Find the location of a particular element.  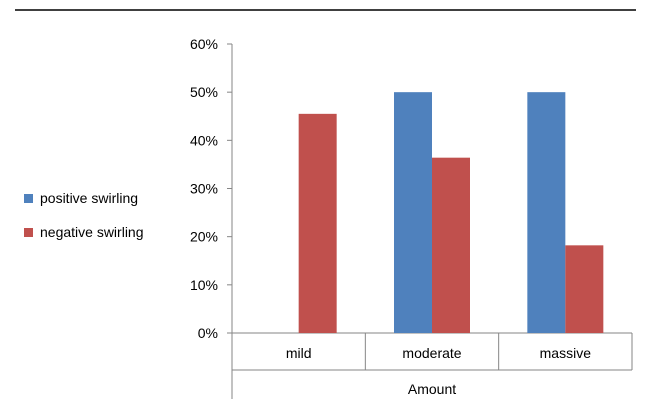

legend-label: negative swirling is located at coordinates (92, 232).